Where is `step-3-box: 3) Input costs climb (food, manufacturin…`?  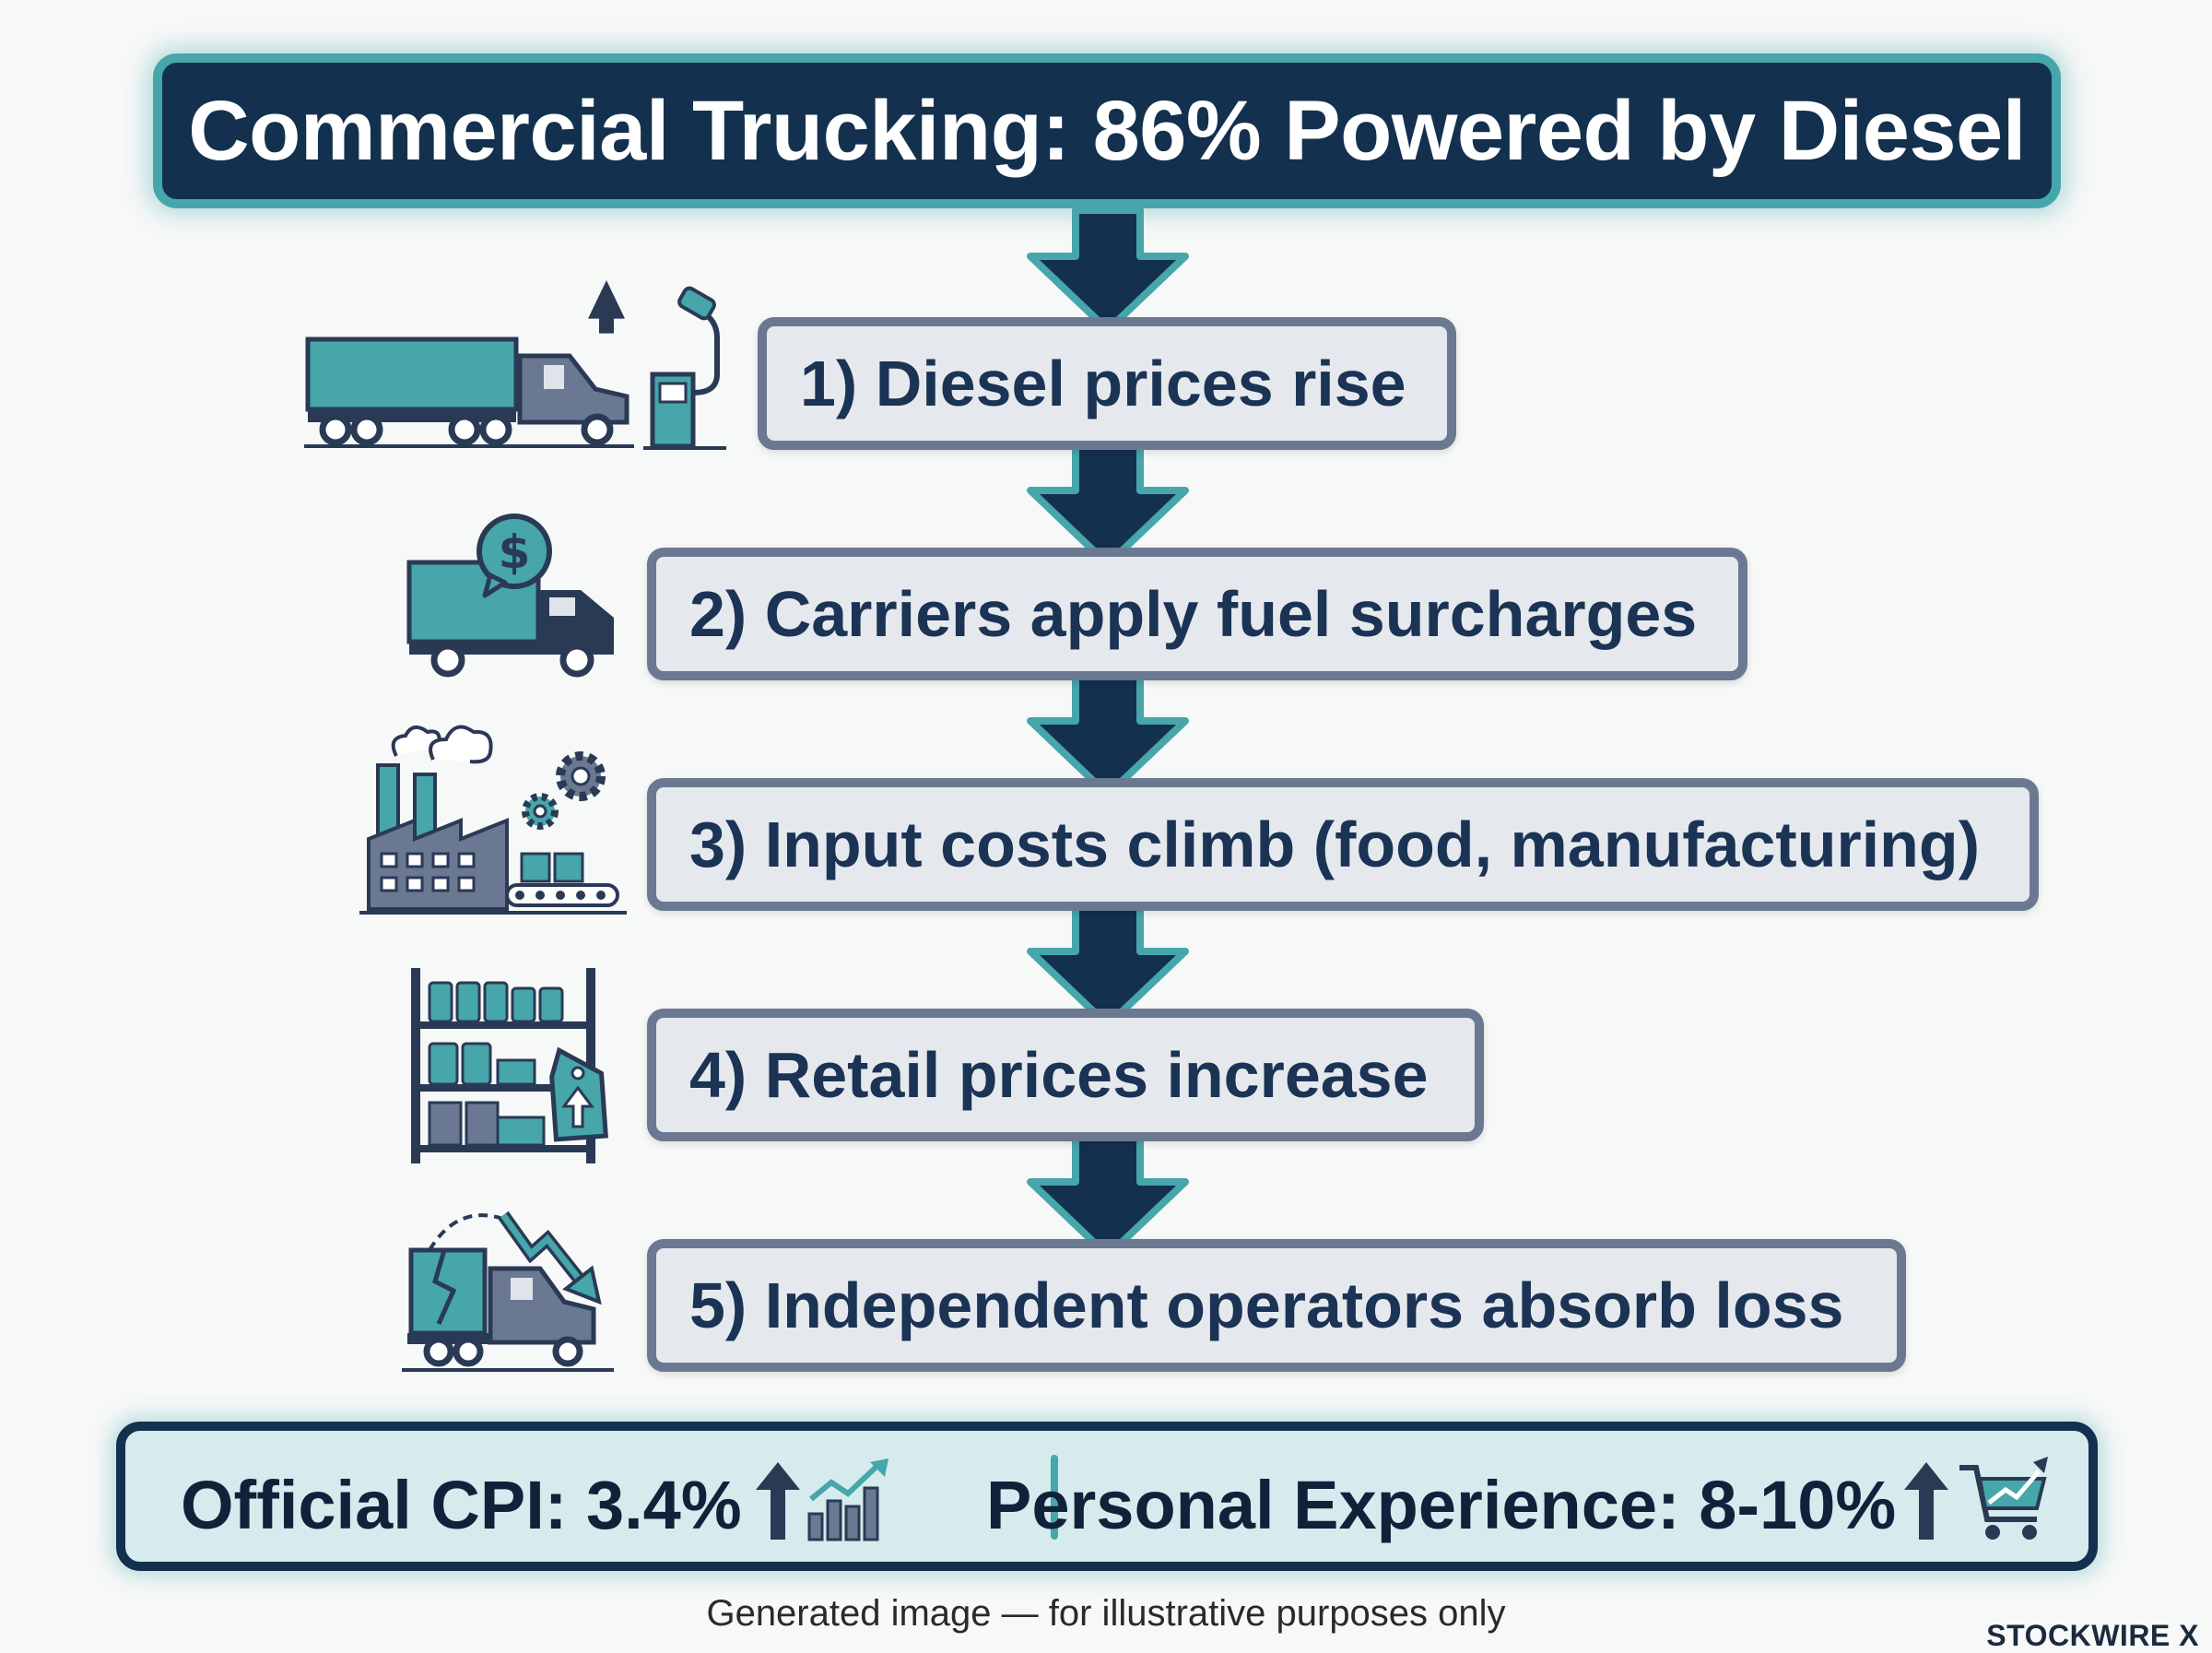 step-3-box: 3) Input costs climb (food, manufacturin… is located at coordinates (1343, 844).